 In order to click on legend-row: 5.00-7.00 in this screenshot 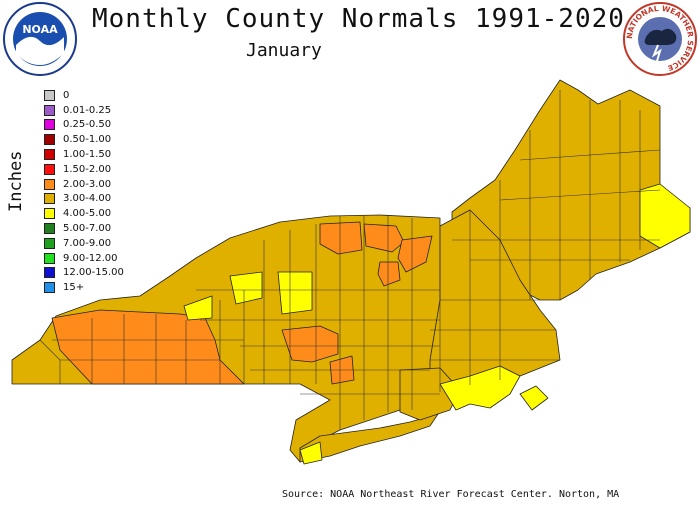, I will do `click(104, 228)`.